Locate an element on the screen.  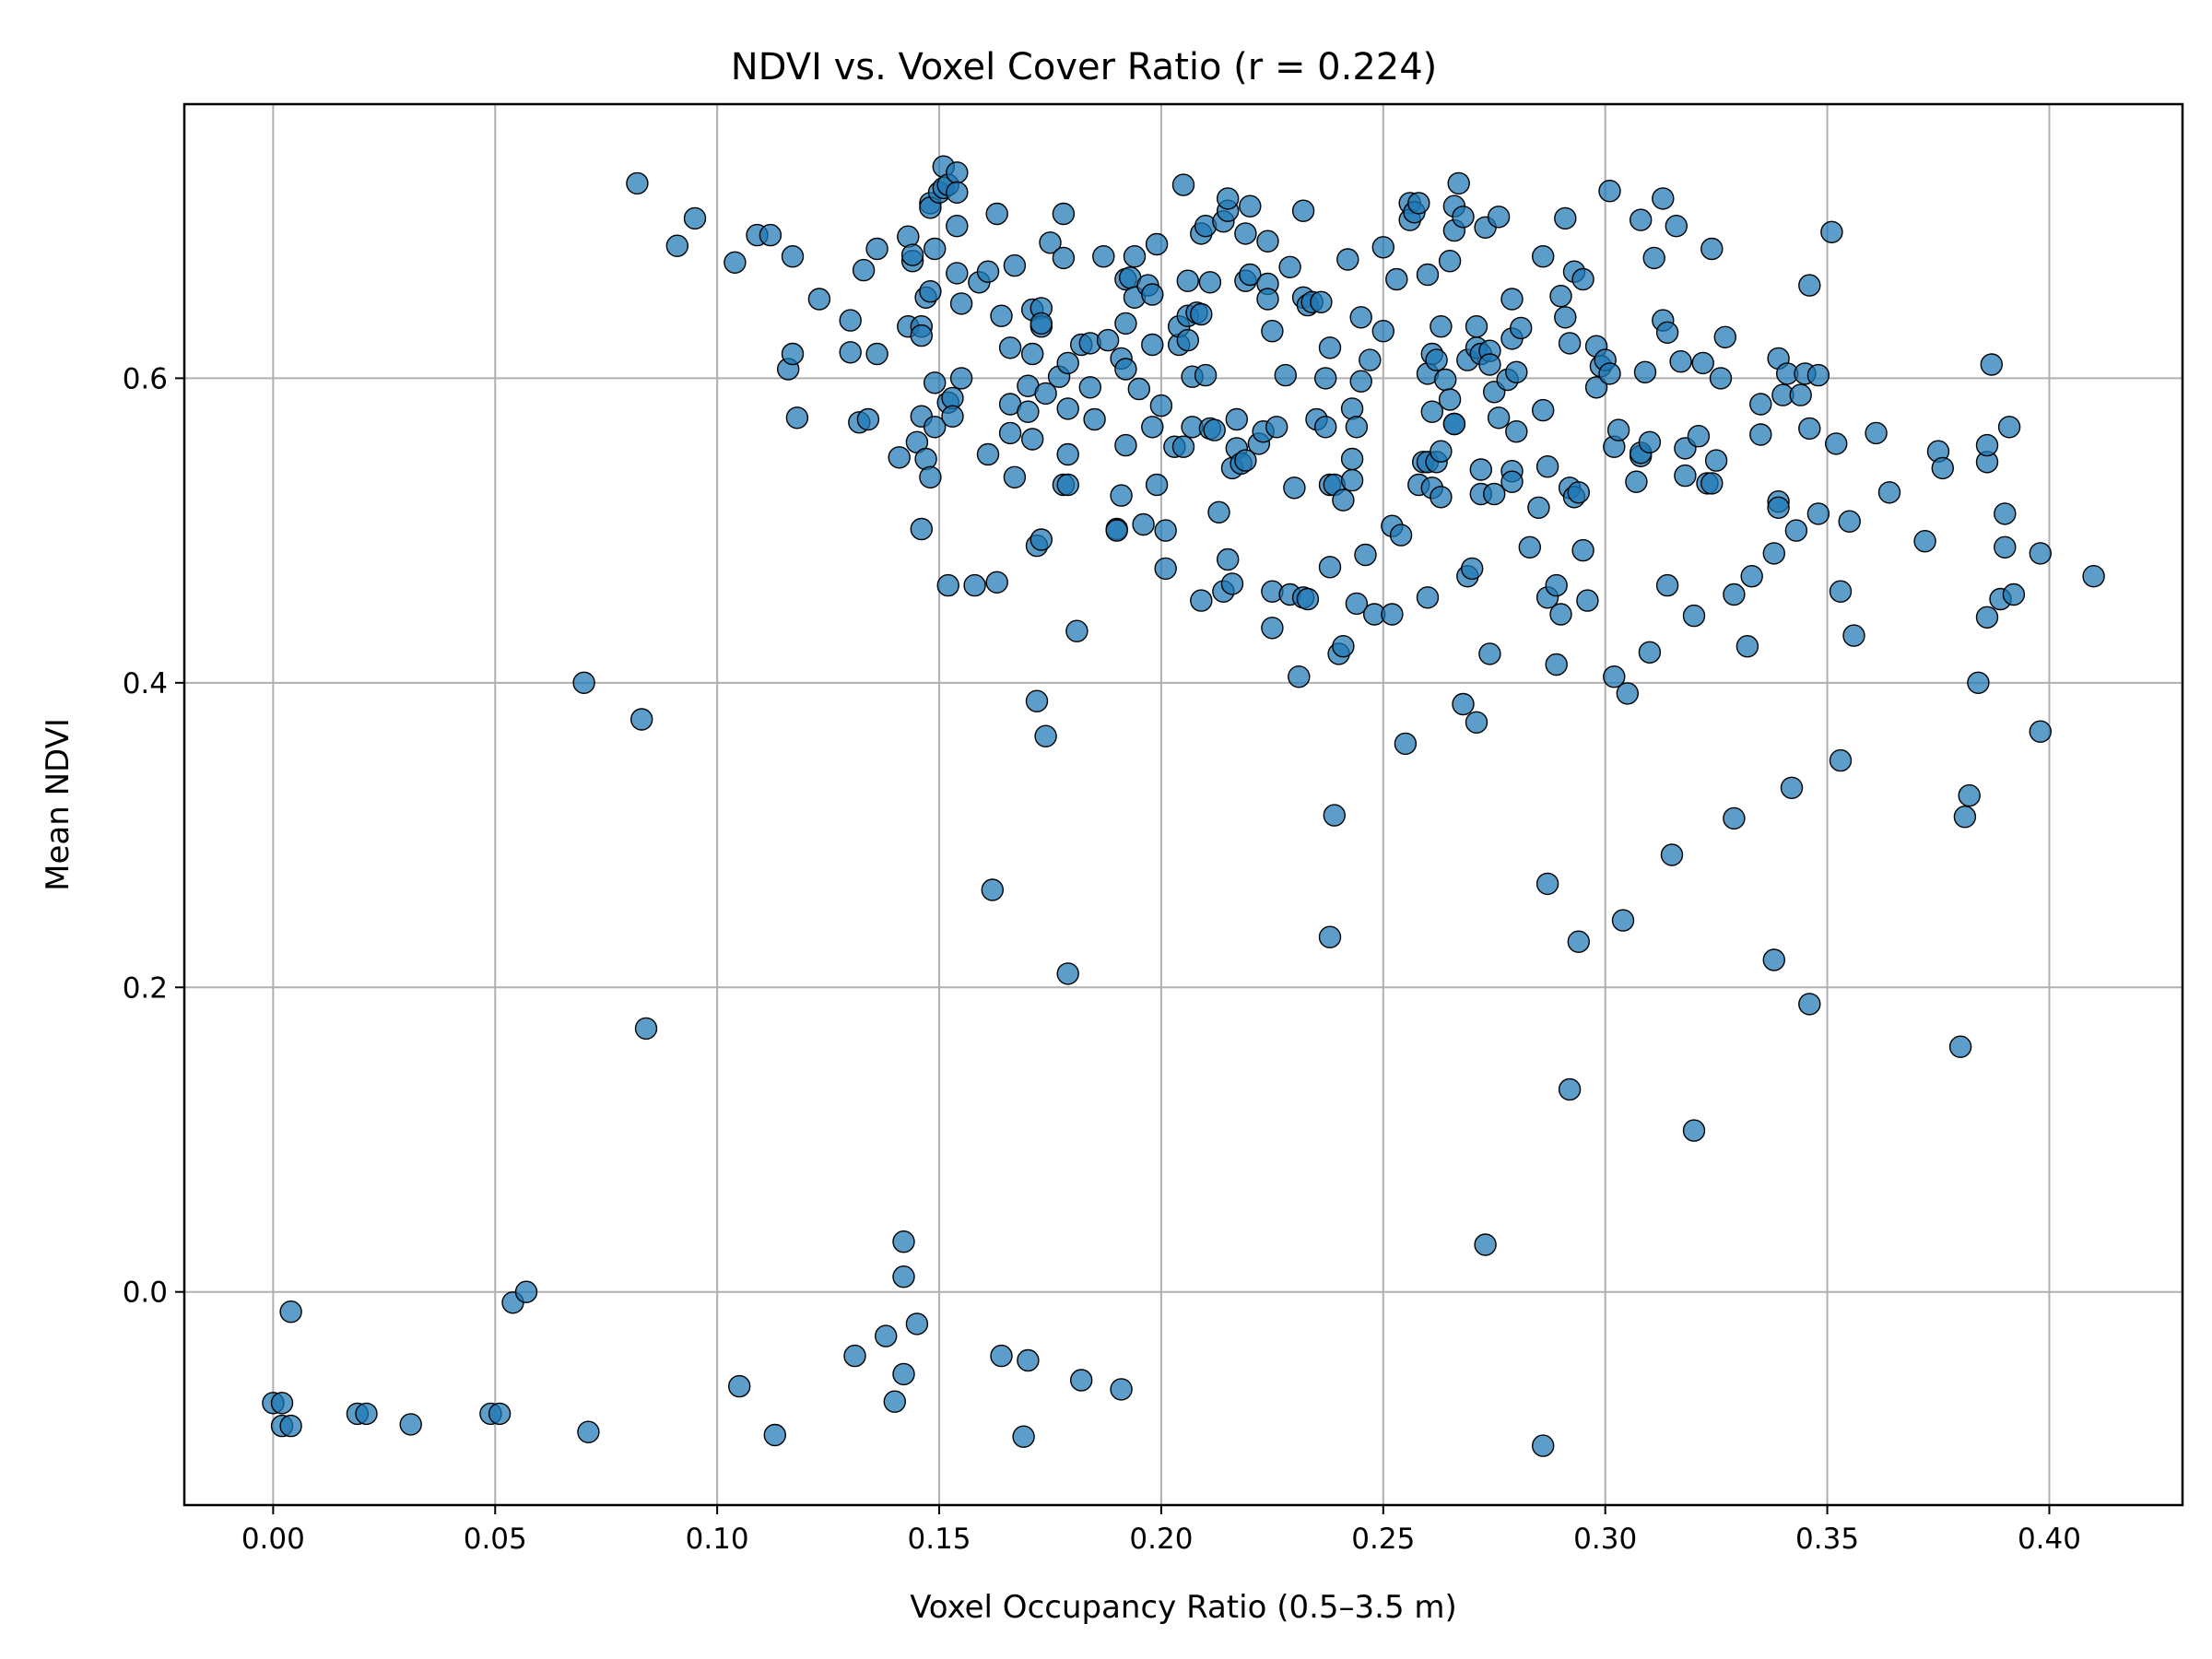
x-tick-label: 0.10 is located at coordinates (717, 1539).